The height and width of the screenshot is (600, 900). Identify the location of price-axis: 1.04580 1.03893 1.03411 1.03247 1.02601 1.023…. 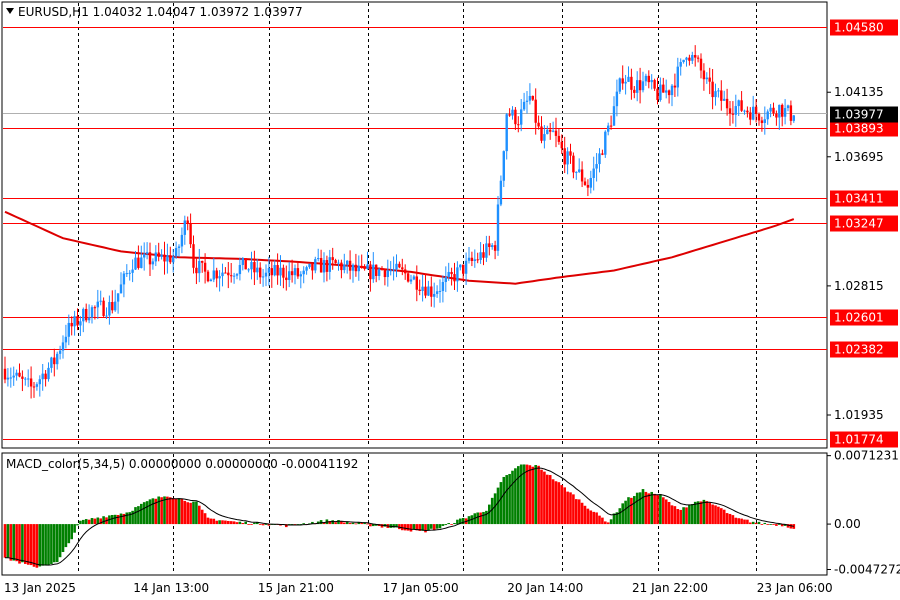
(863, 298).